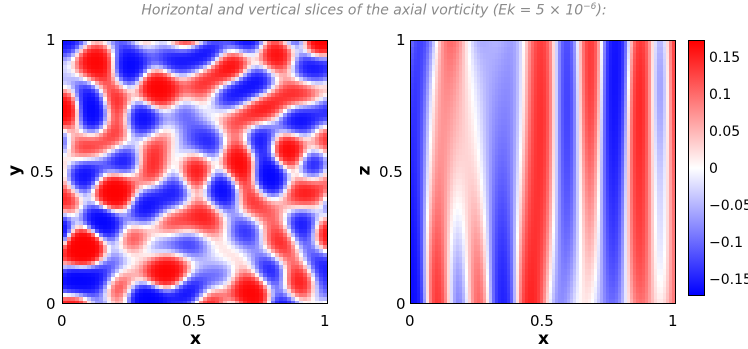  Describe the element at coordinates (725, 58) in the screenshot. I see `colorbar-tick-0.15: 0.15` at that location.